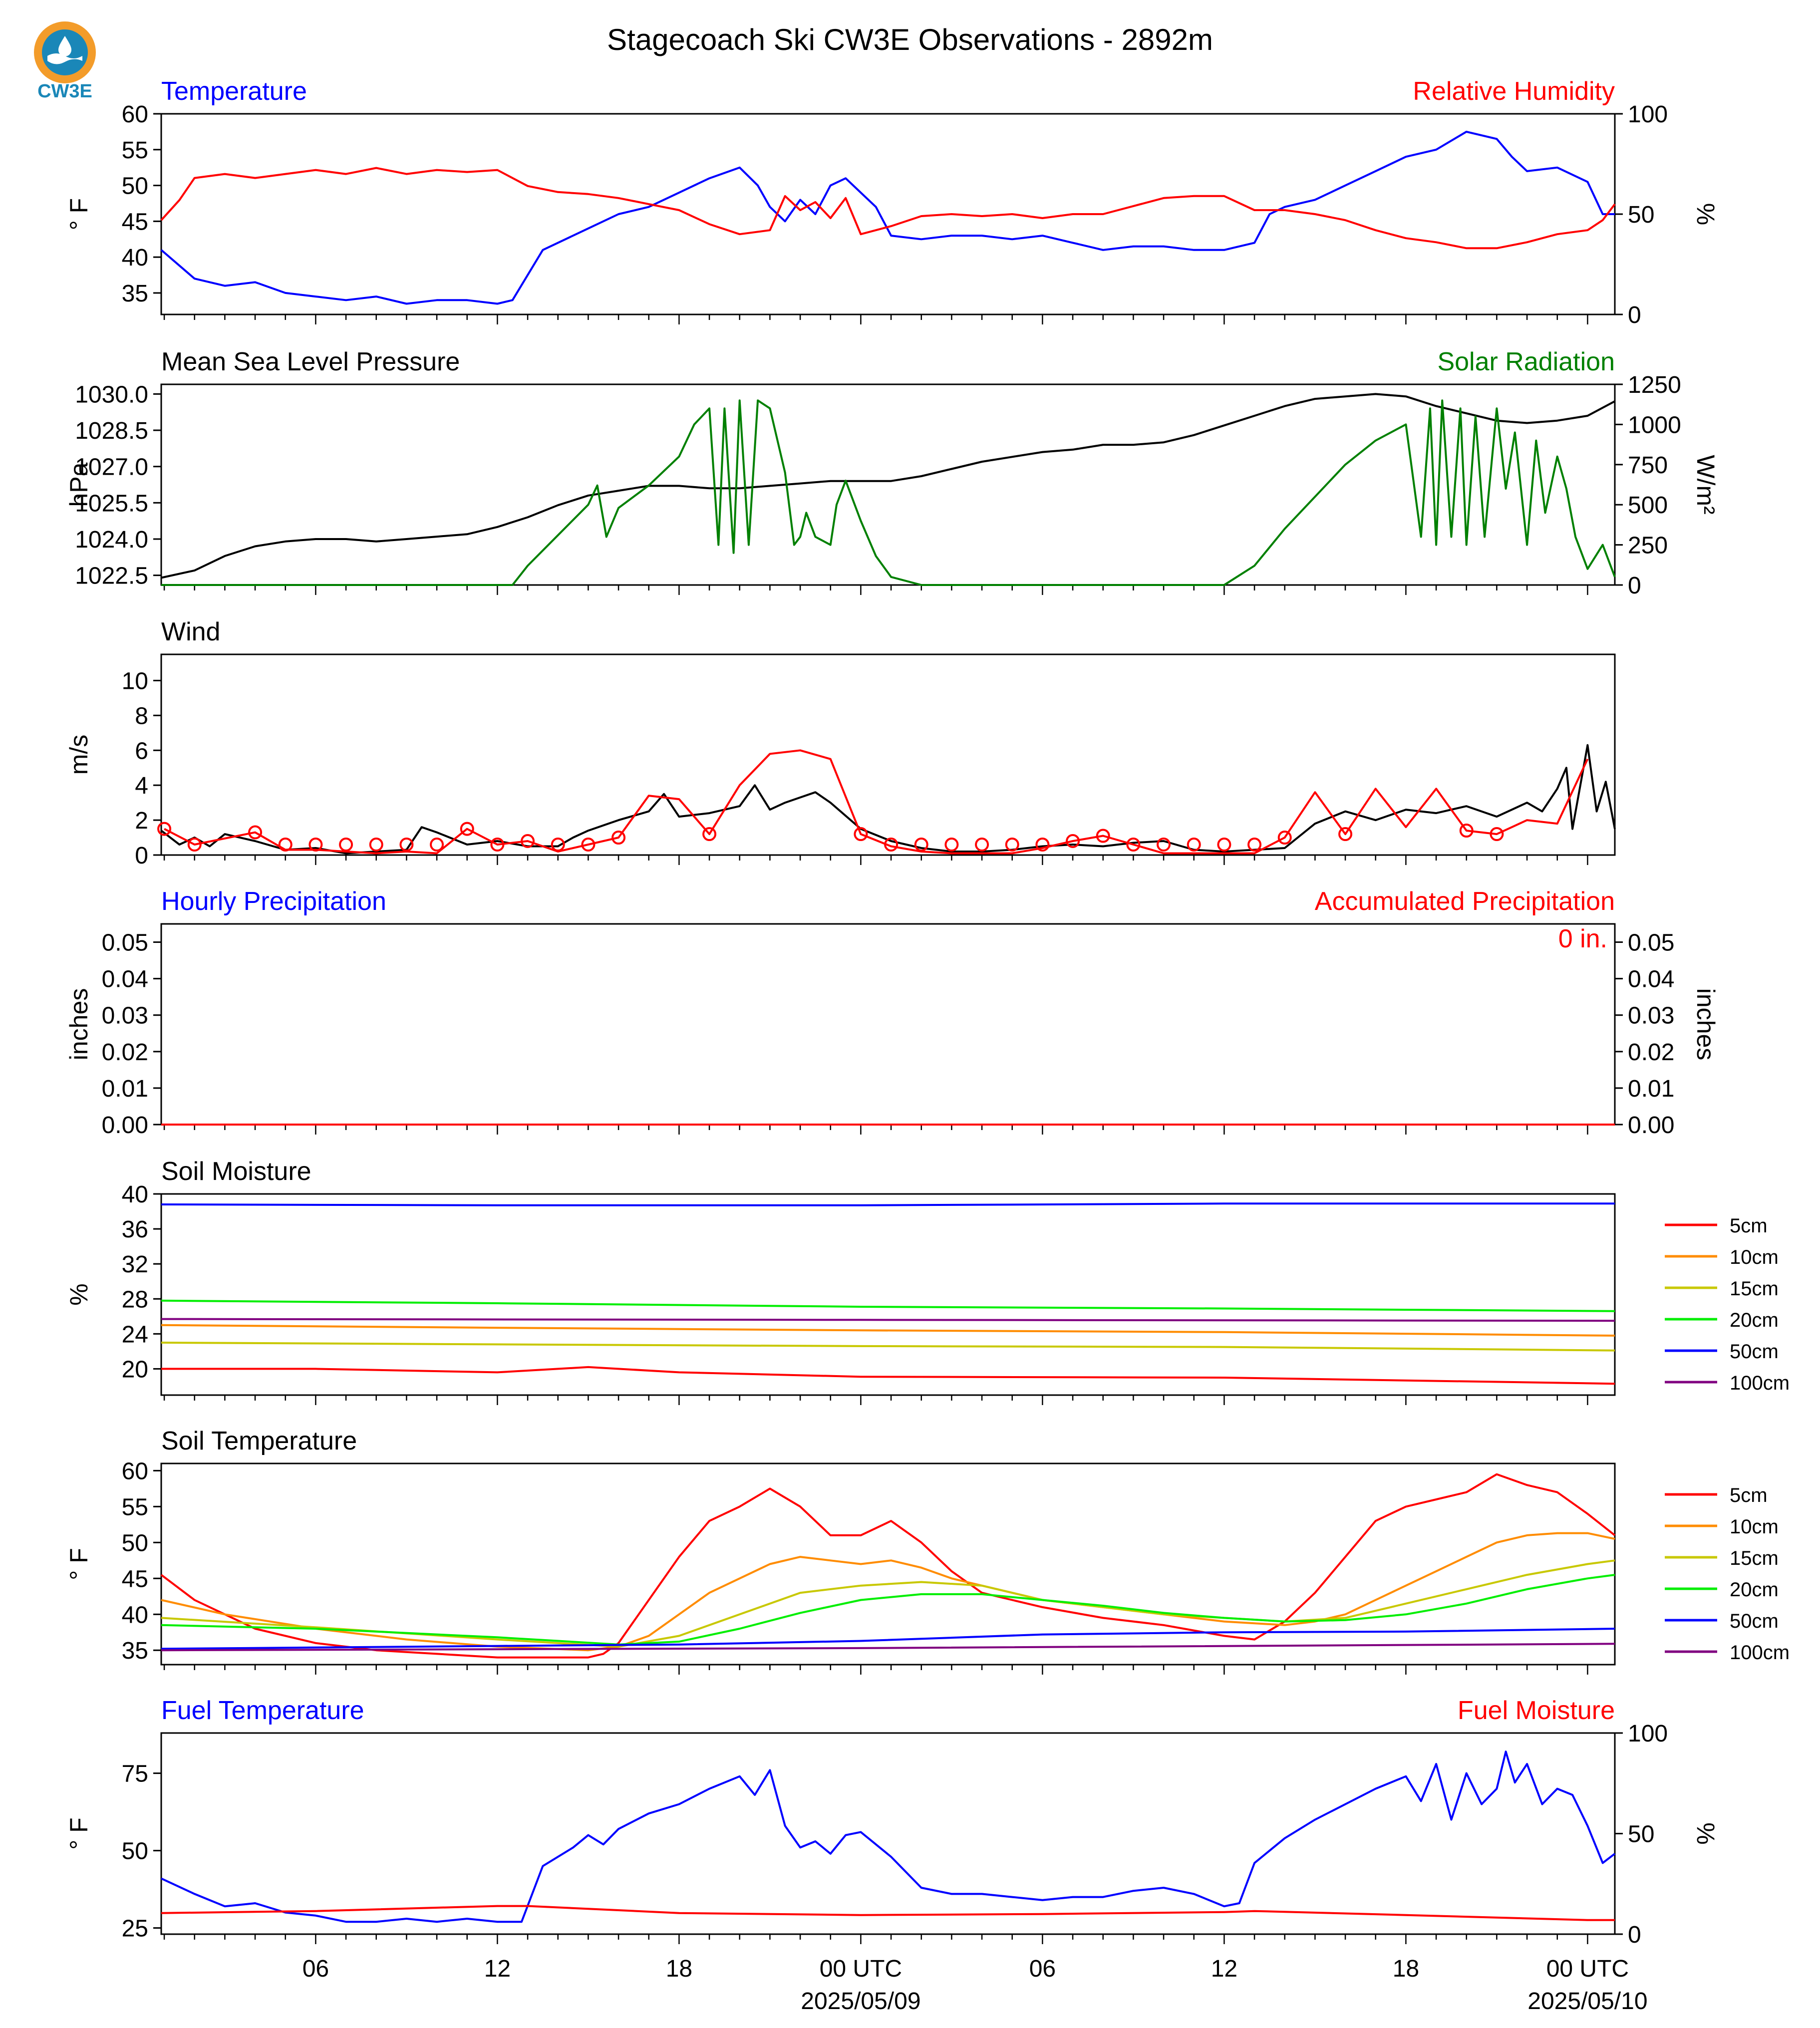  What do you see at coordinates (1754, 1527) in the screenshot?
I see `legend-label-10cm: 10cm` at bounding box center [1754, 1527].